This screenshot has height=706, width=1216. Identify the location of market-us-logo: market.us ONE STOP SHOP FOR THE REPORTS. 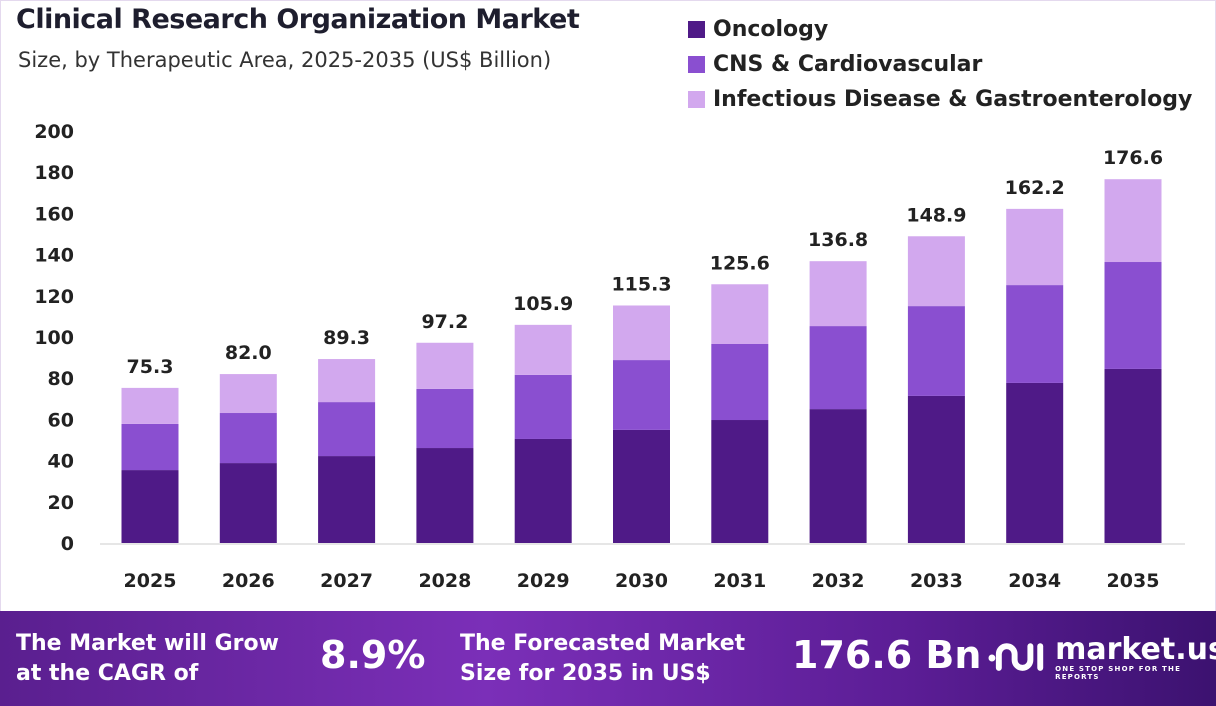
(1102, 658).